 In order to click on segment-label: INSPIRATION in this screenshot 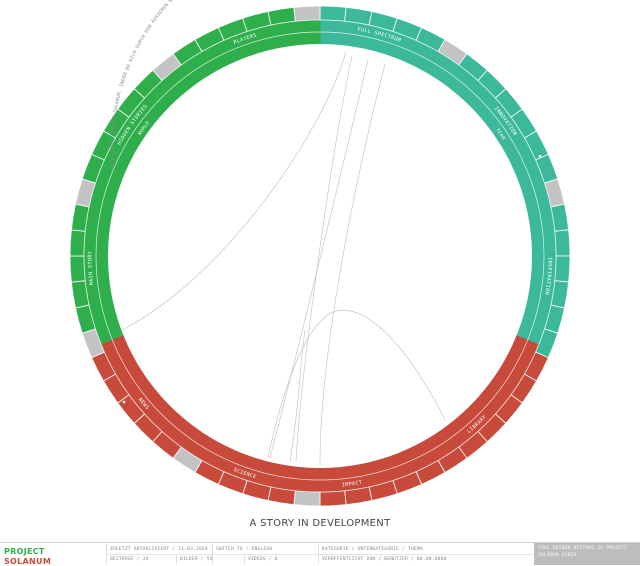, I will do `click(547, 276)`.